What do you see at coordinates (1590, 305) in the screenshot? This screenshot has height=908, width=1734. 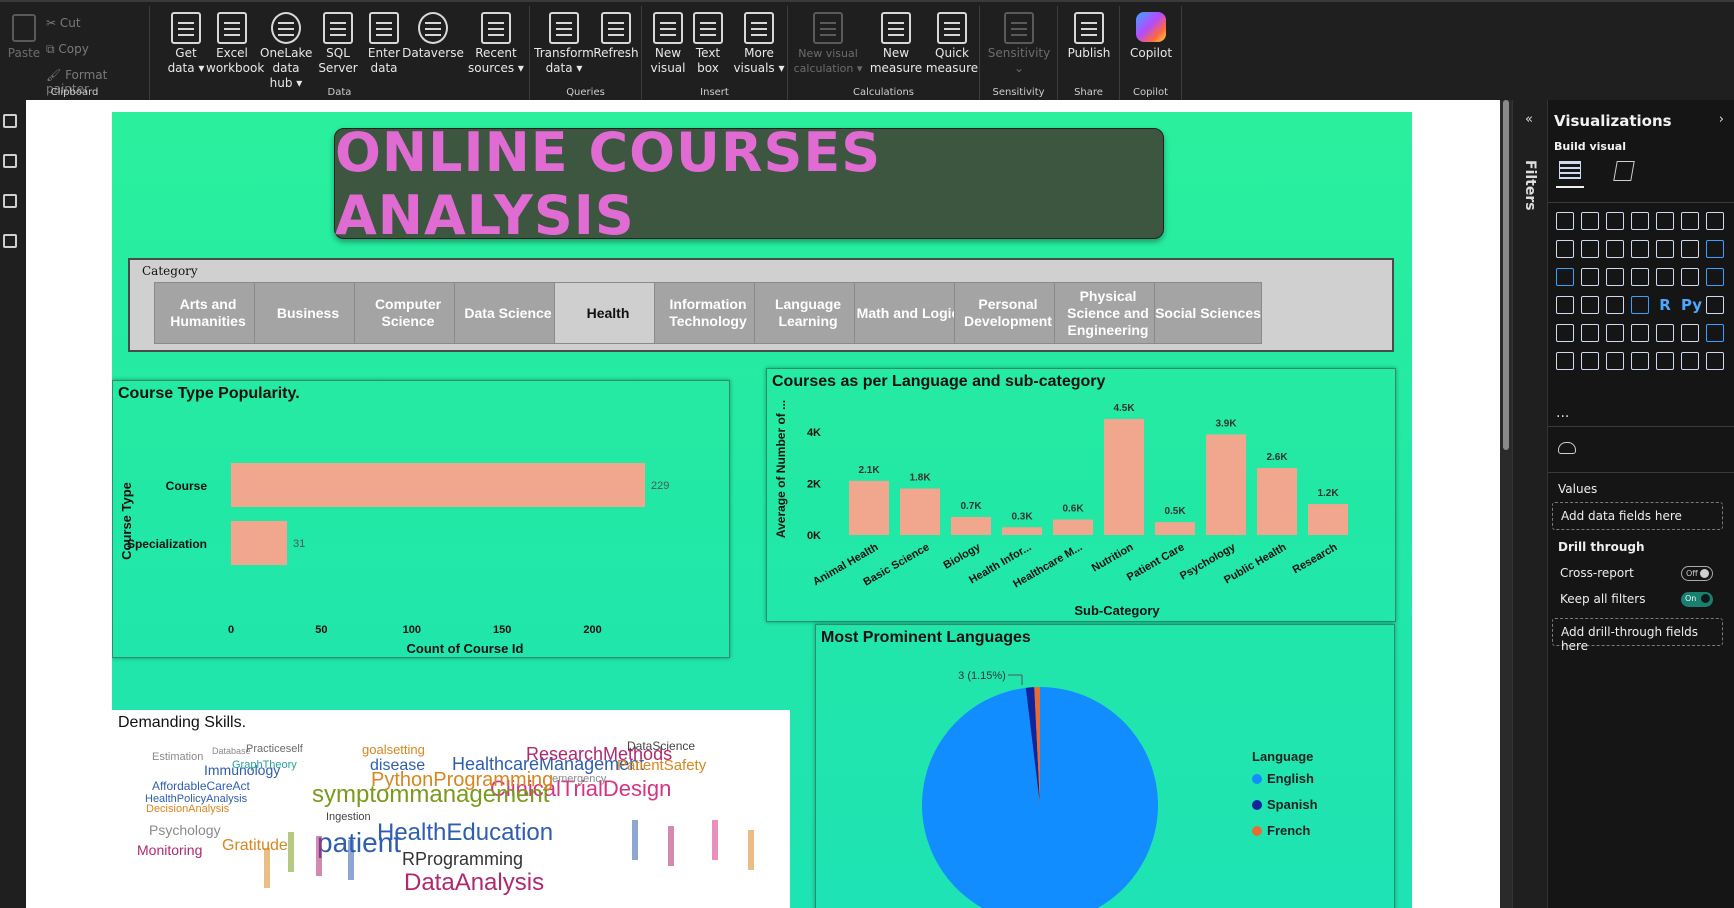 I see `slicer-icon` at bounding box center [1590, 305].